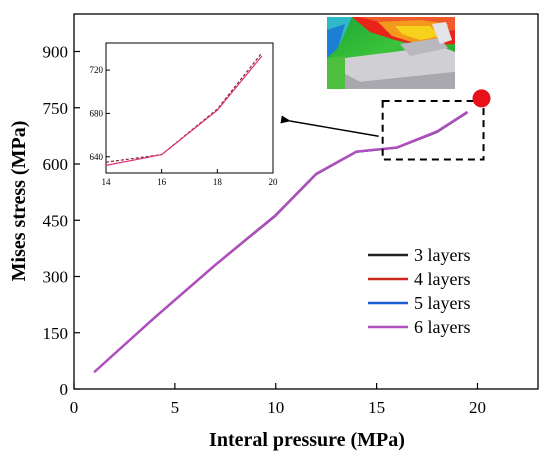 The image size is (550, 464). What do you see at coordinates (218, 182) in the screenshot?
I see `inset-x-tick-label: 18` at bounding box center [218, 182].